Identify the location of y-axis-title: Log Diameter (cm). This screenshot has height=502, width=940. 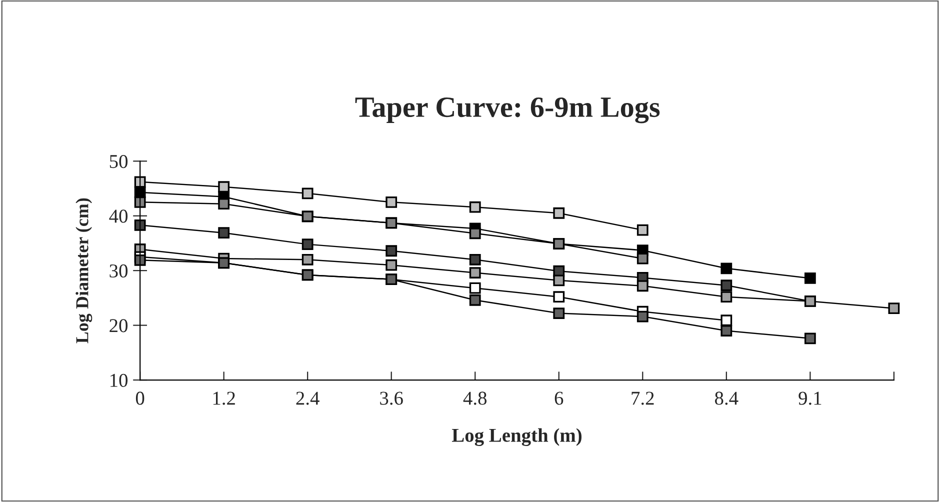
(84, 271).